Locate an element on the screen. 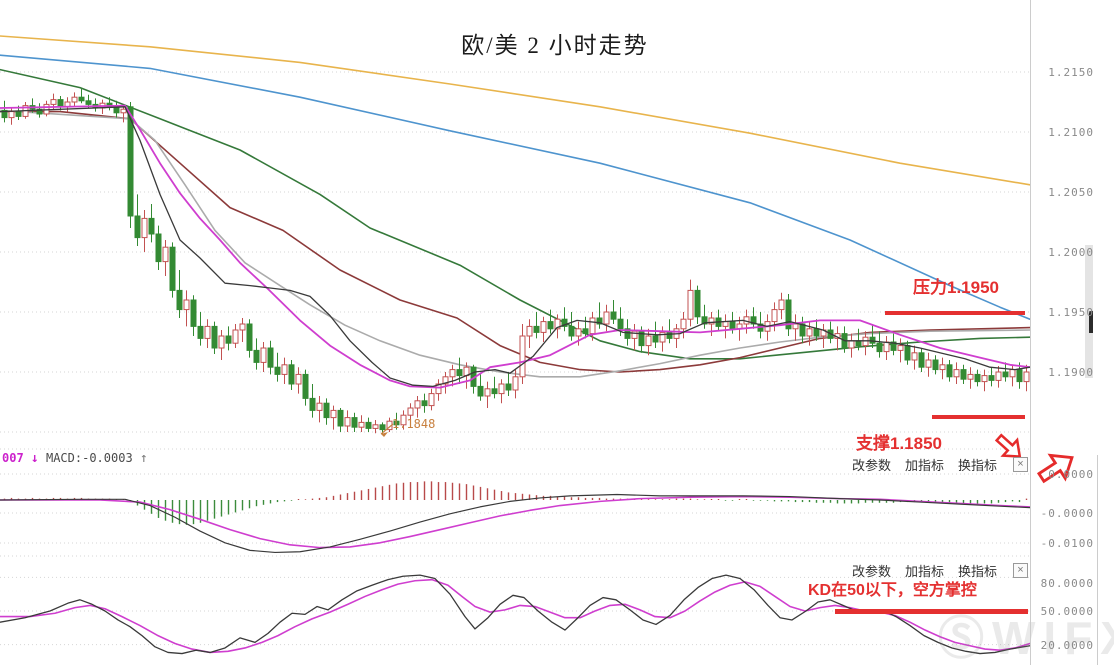 The width and height of the screenshot is (1114, 665). price-axis-label: 1.1950 is located at coordinates (1071, 312).